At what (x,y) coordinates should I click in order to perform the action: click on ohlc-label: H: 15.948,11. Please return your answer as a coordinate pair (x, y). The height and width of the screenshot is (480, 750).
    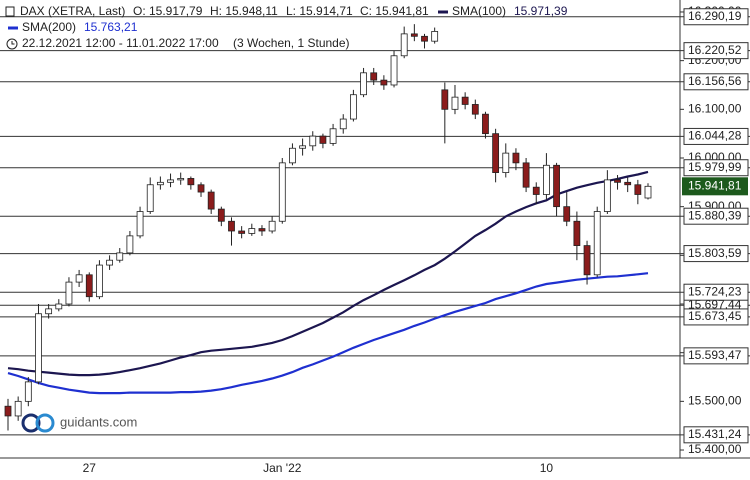
    Looking at the image, I should click on (244, 11).